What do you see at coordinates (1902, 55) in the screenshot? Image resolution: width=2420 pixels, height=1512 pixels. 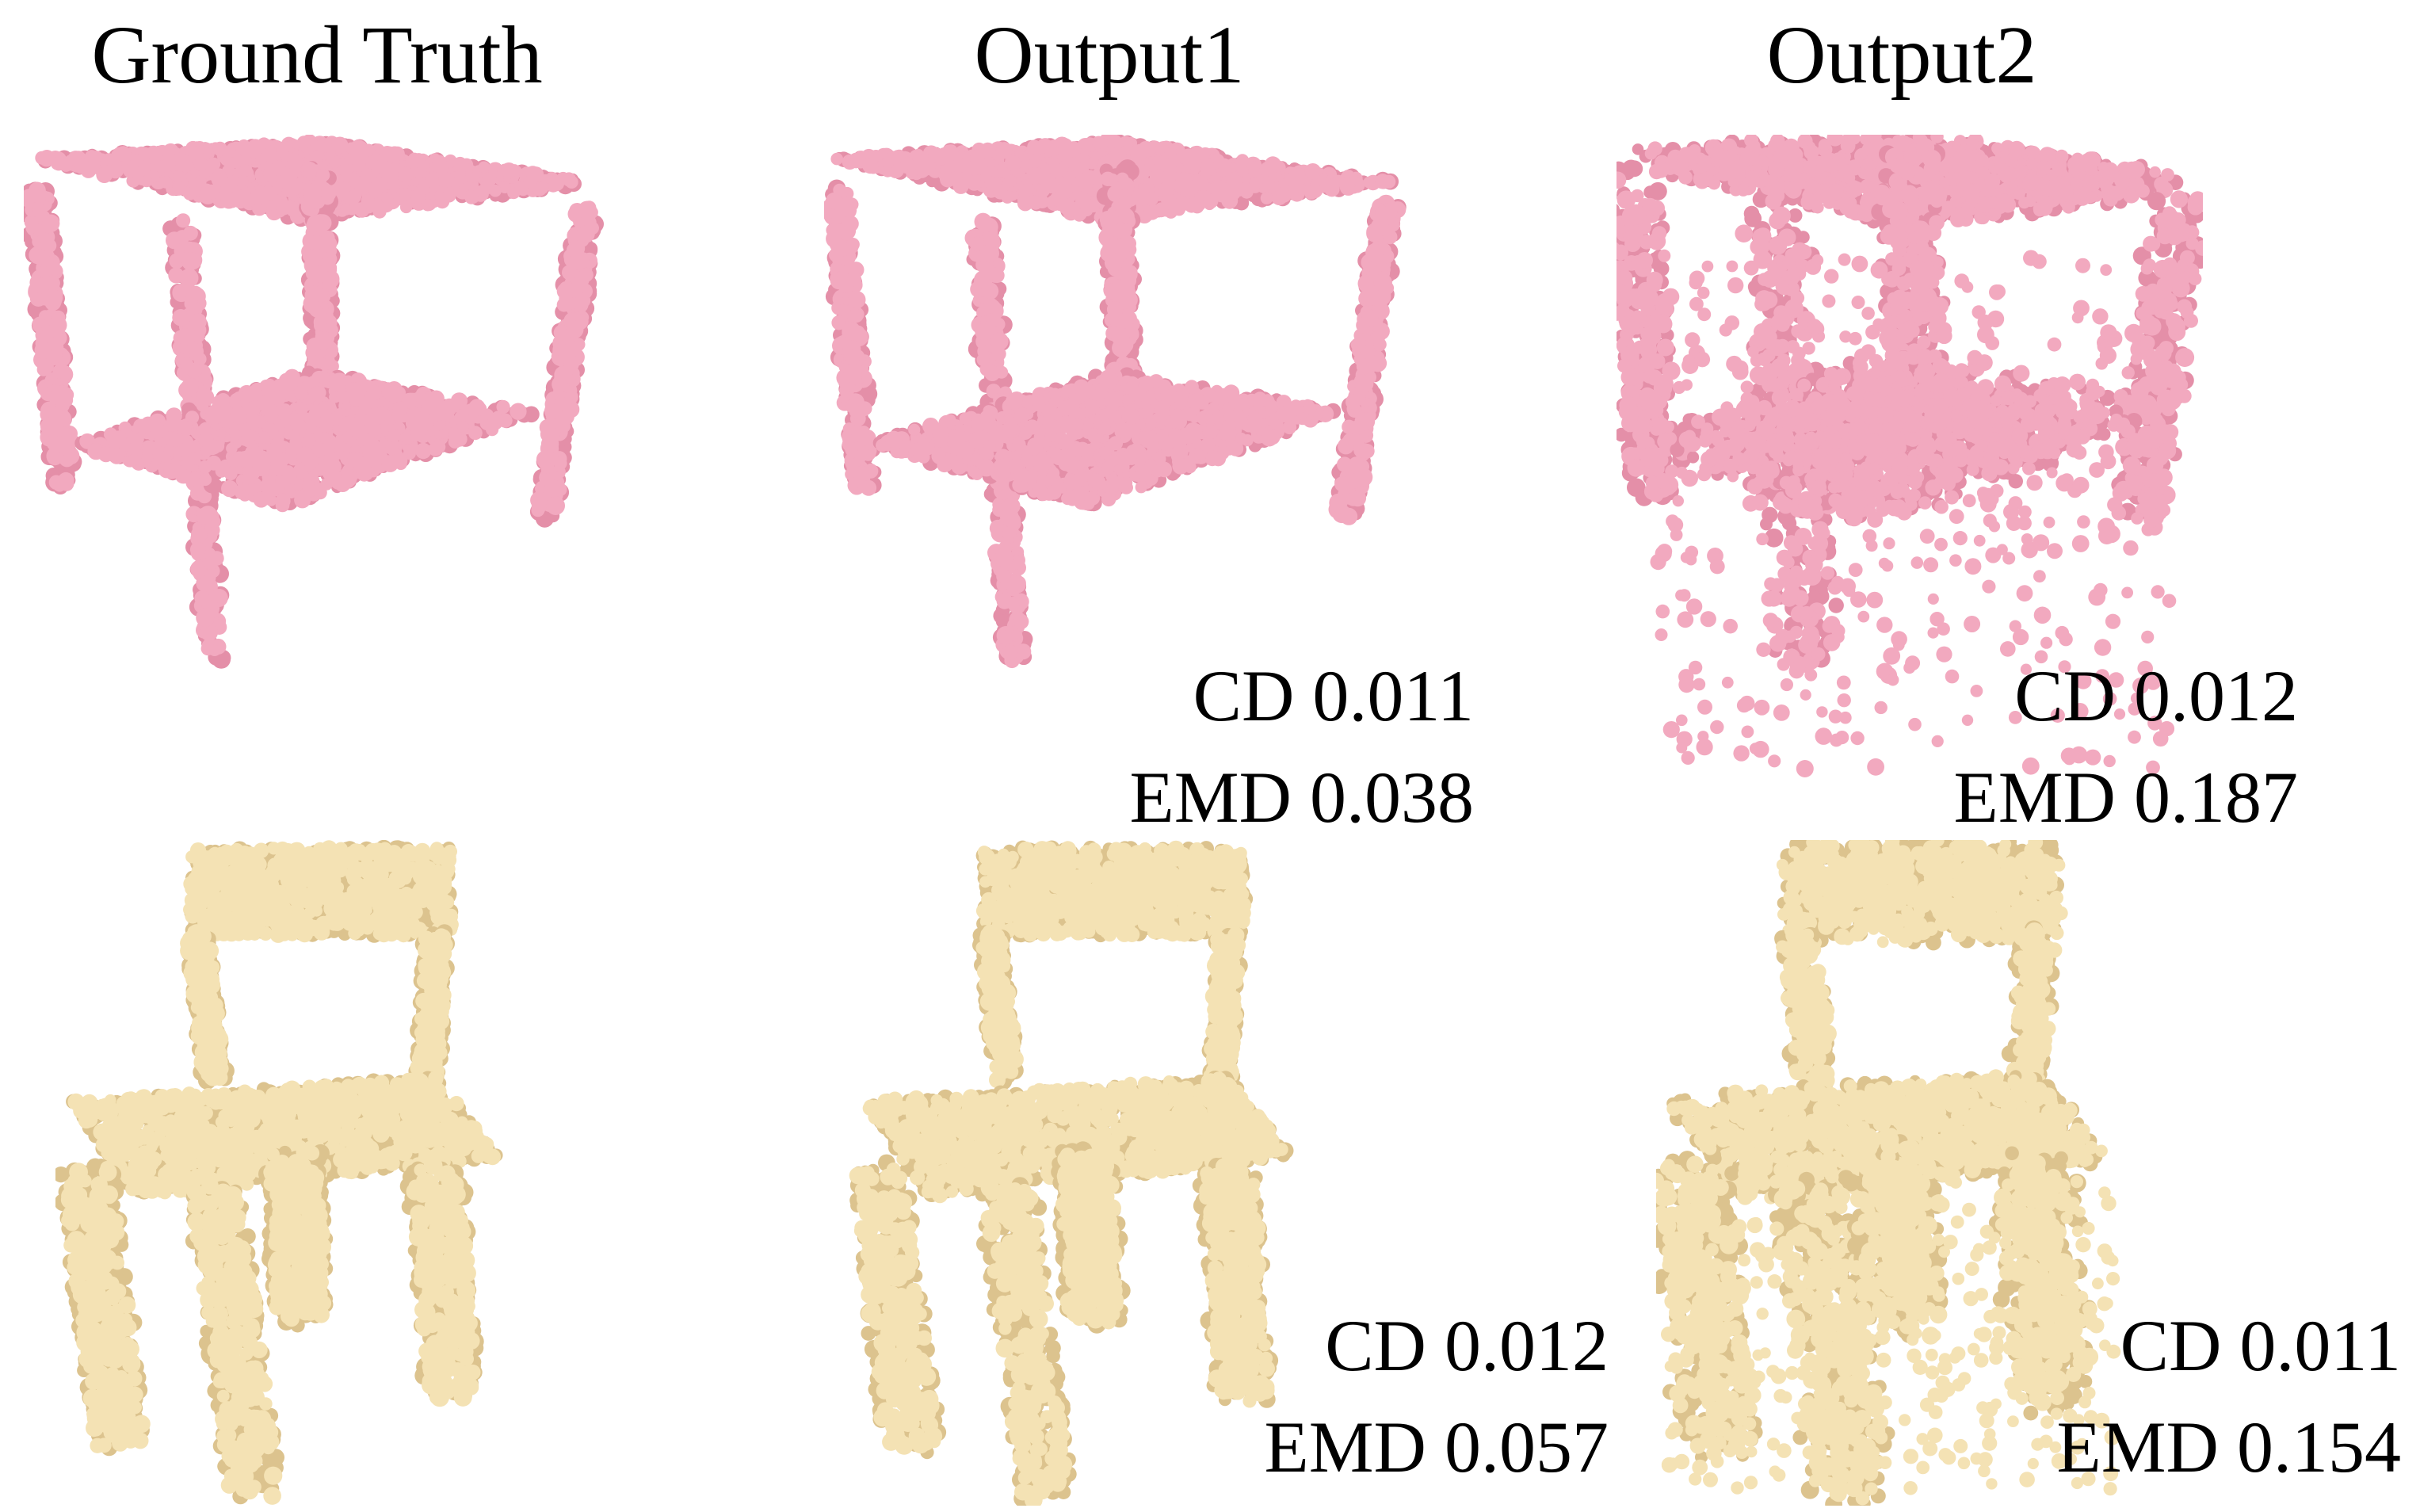 I see `column-title-output2: Output2` at bounding box center [1902, 55].